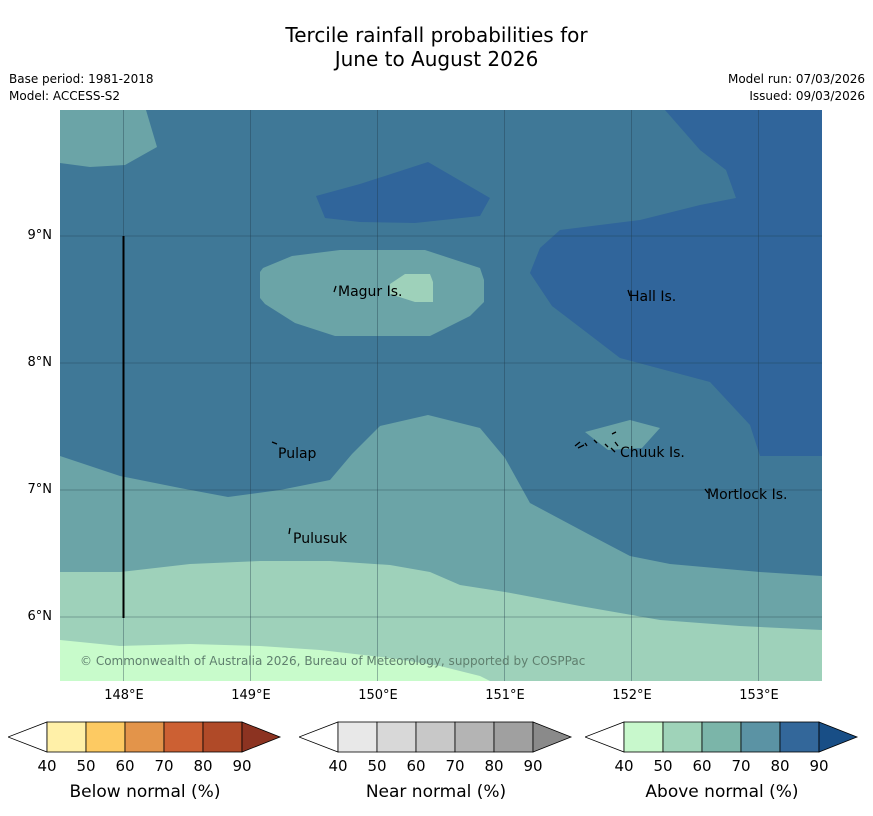 This screenshot has height=816, width=873. I want to click on region-above-60-magur, so click(372, 293).